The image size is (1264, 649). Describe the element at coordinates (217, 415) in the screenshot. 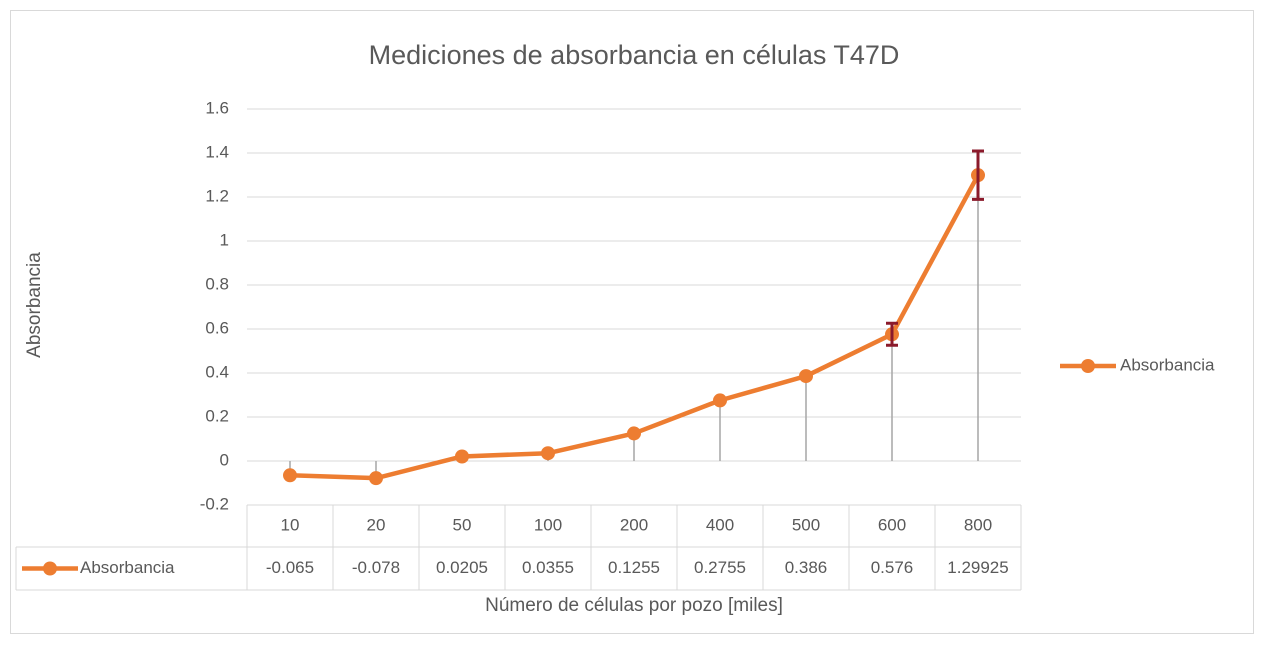

I see `y-tick-label: 0.2` at that location.